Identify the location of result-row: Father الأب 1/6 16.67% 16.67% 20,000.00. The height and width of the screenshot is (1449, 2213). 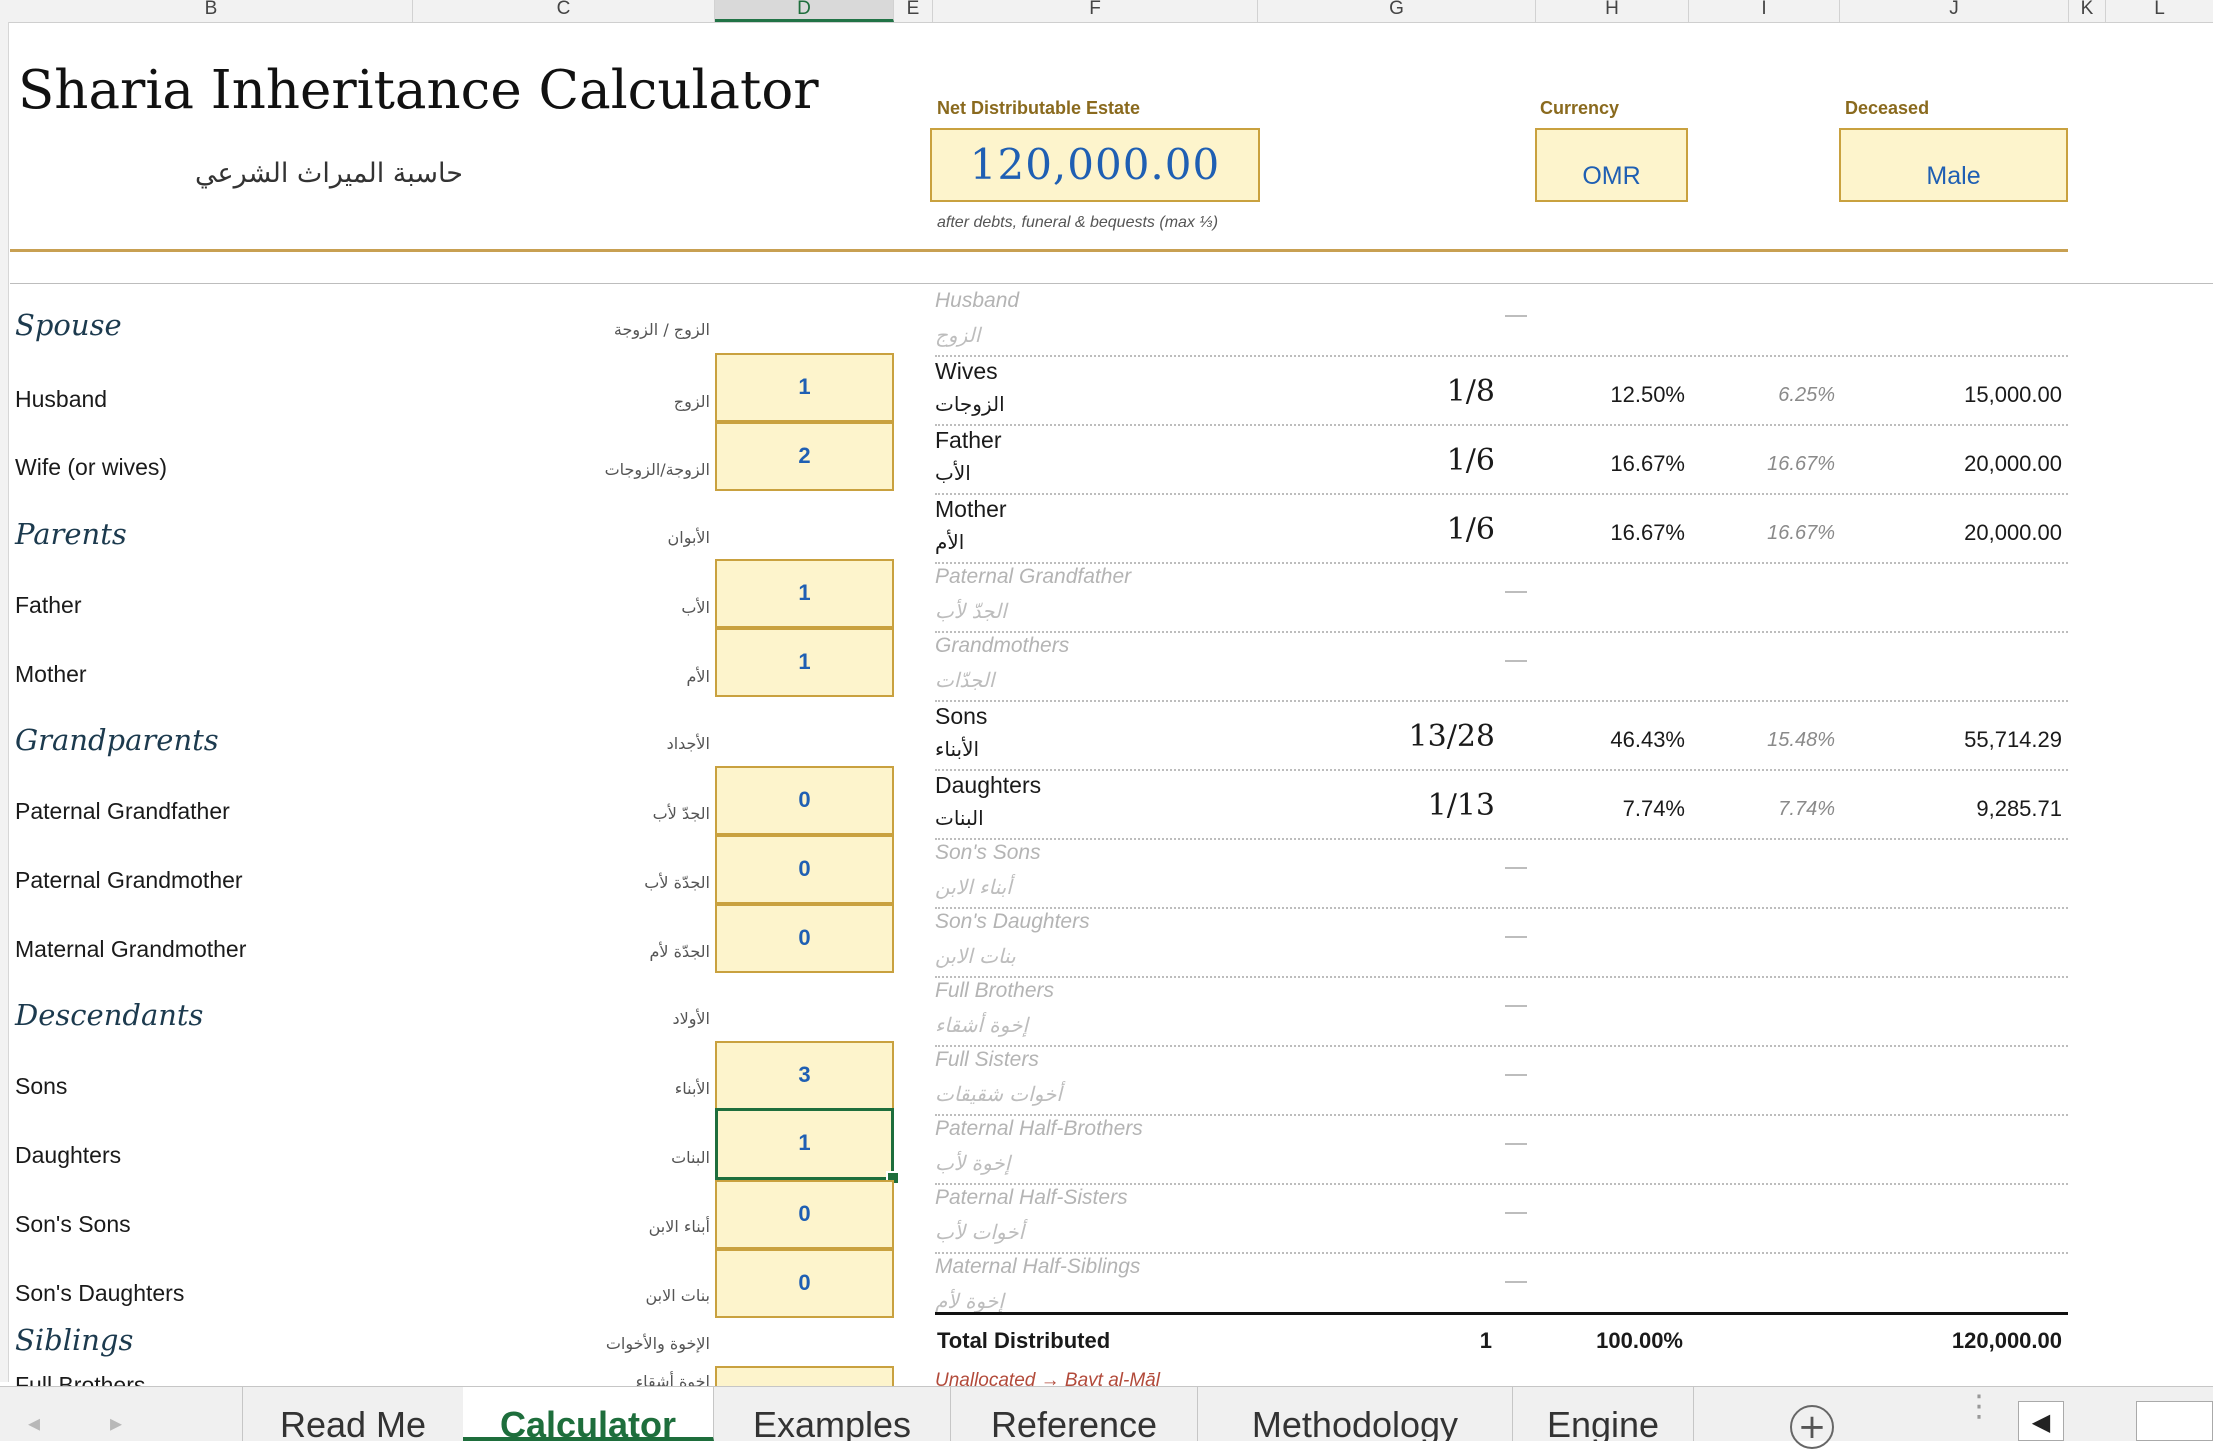
(1501, 460).